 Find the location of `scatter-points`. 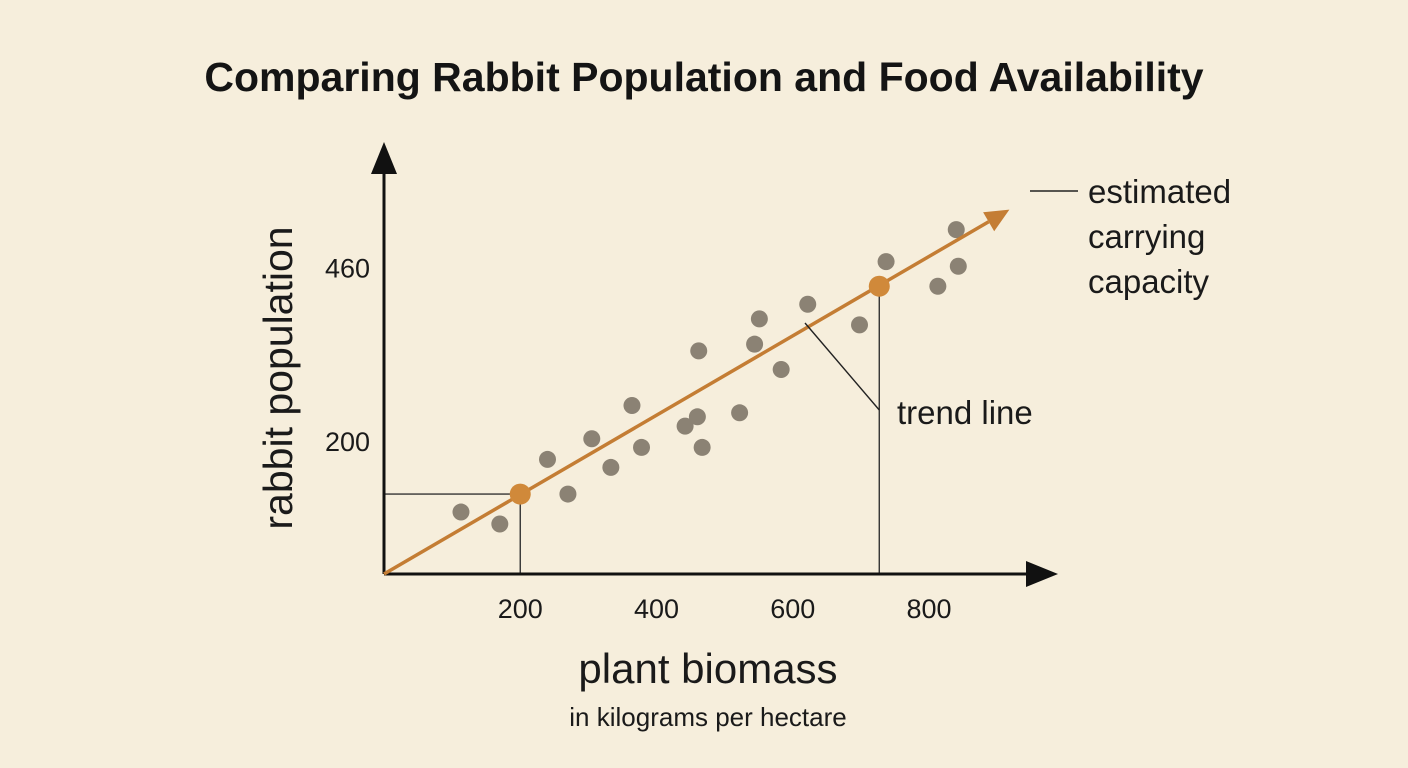

scatter-points is located at coordinates (709, 377).